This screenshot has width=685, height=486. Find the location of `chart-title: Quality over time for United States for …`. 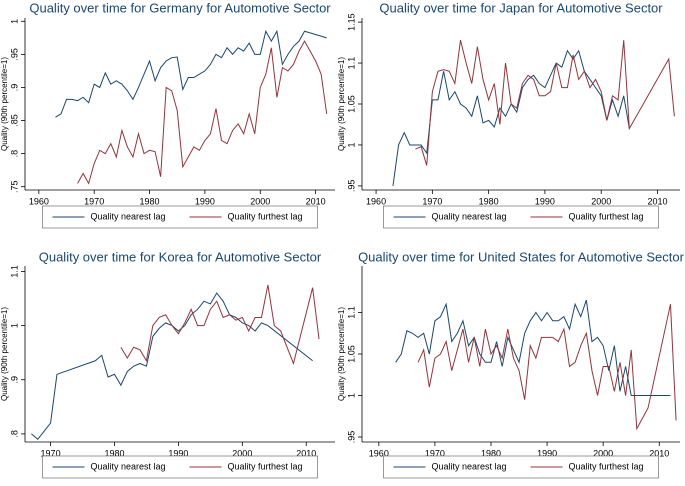

chart-title: Quality over time for United States for … is located at coordinates (521, 256).